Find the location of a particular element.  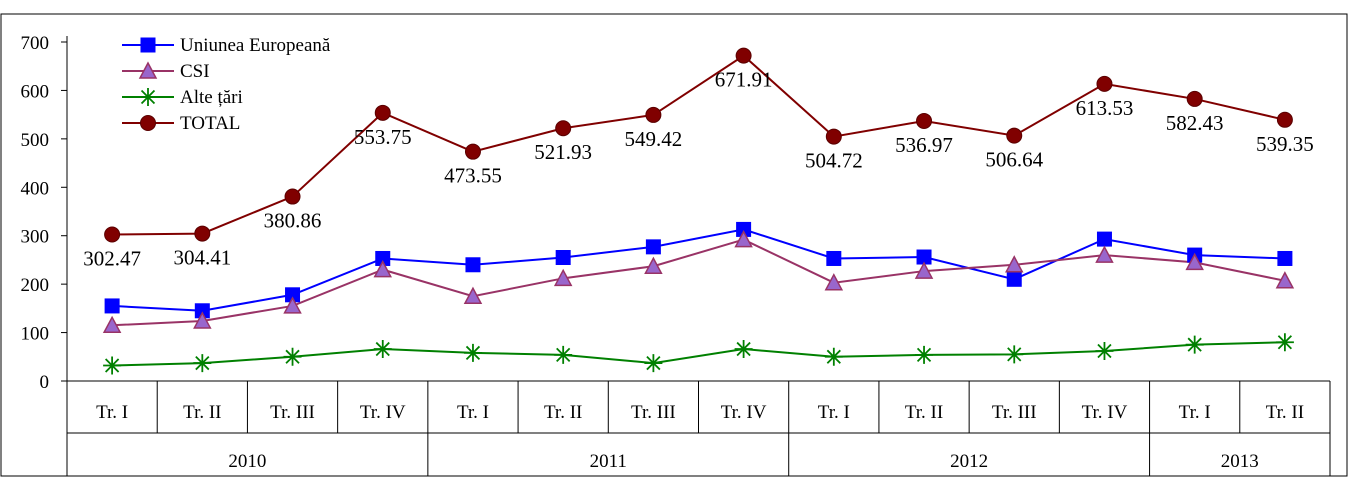

legend-label-uniunea-european: Uniunea Europeană is located at coordinates (255, 45).